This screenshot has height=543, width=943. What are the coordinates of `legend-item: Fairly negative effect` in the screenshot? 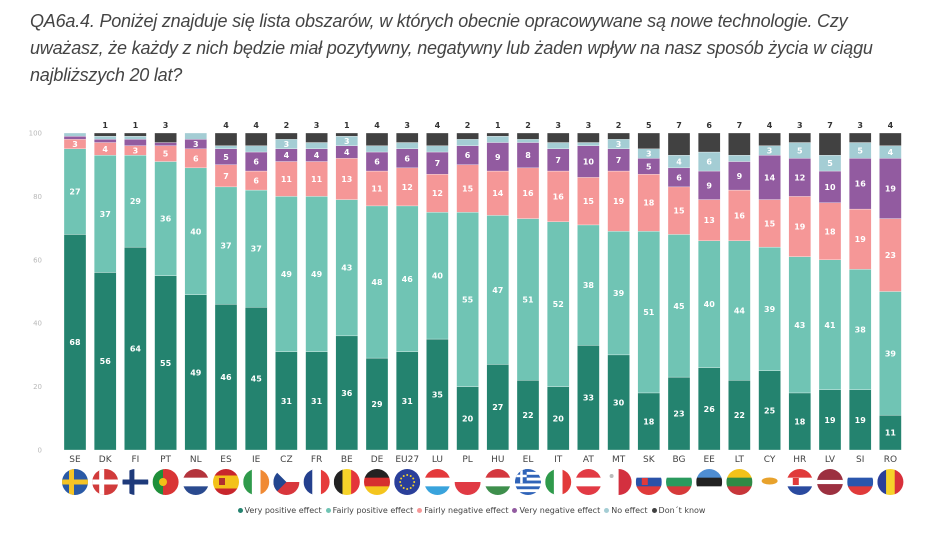 It's located at (462, 510).